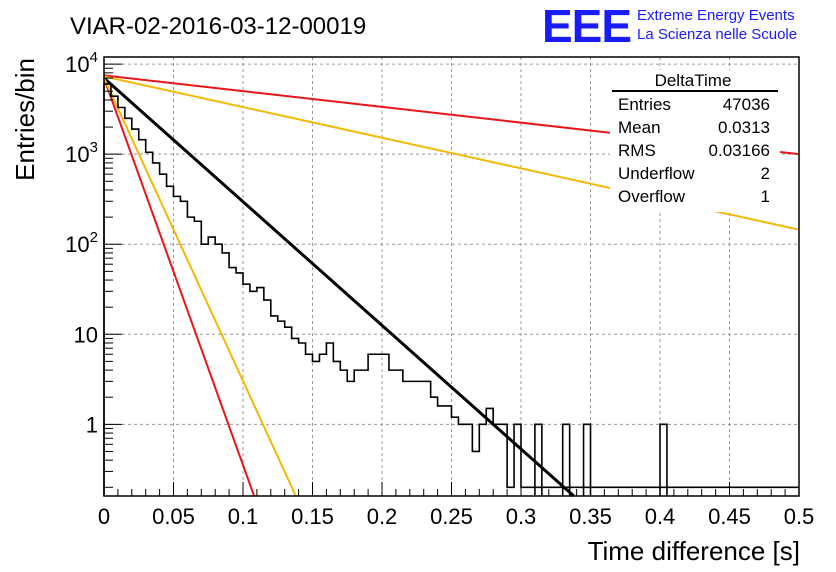 The height and width of the screenshot is (572, 836). Describe the element at coordinates (744, 127) in the screenshot. I see `stats-row-value: 0.0313` at that location.